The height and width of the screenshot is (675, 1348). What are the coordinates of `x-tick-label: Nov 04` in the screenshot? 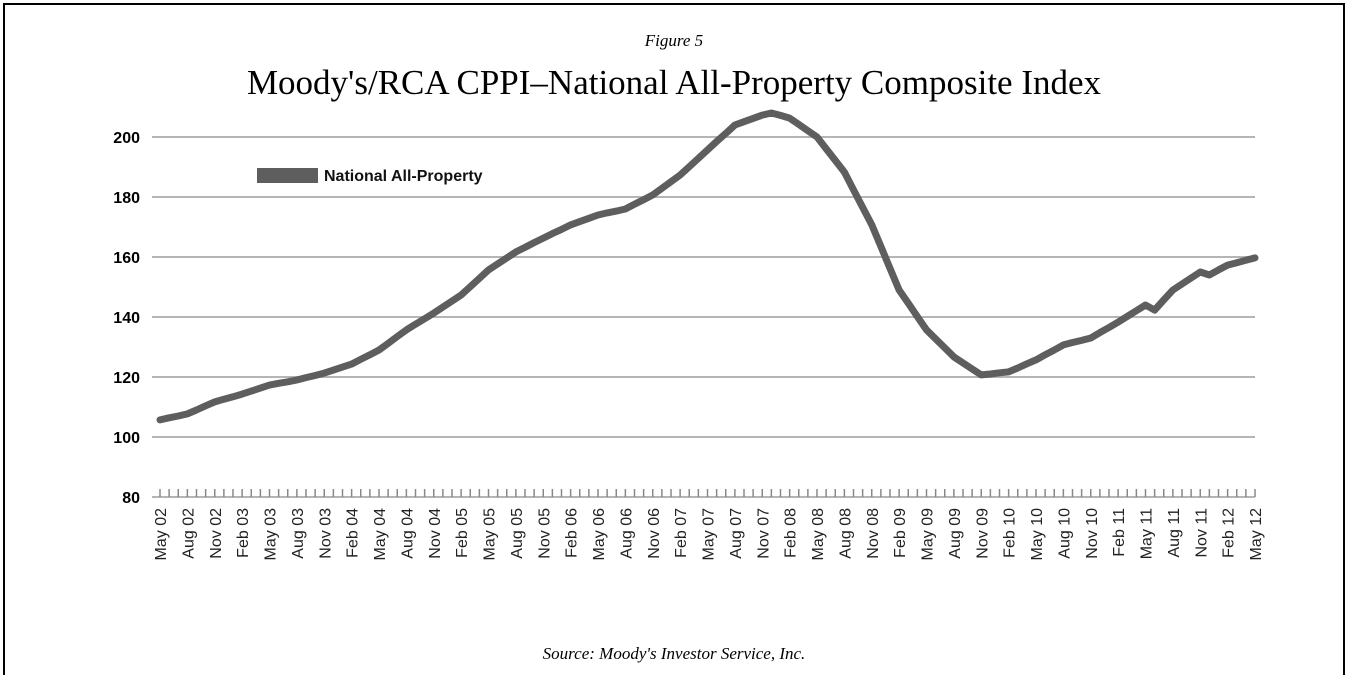 It's located at (435, 533).